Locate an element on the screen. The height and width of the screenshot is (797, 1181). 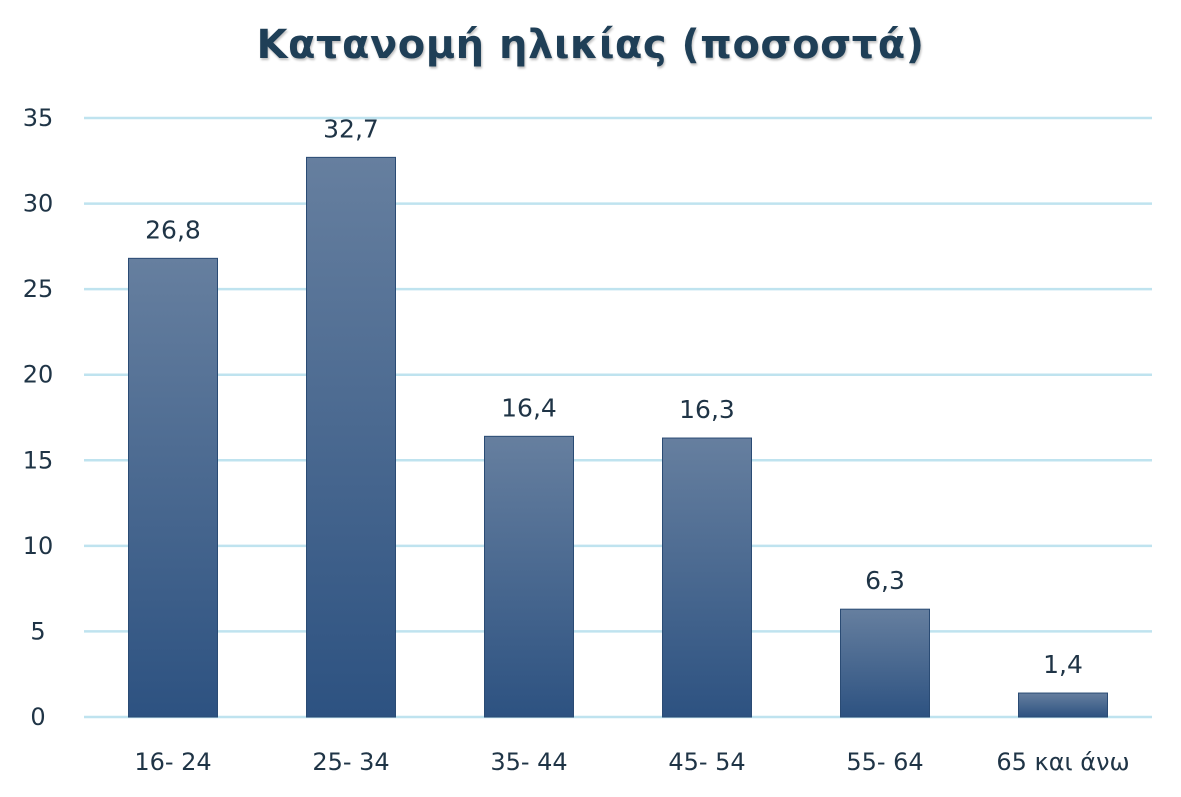
bar-value-label: 32,7 is located at coordinates (351, 128).